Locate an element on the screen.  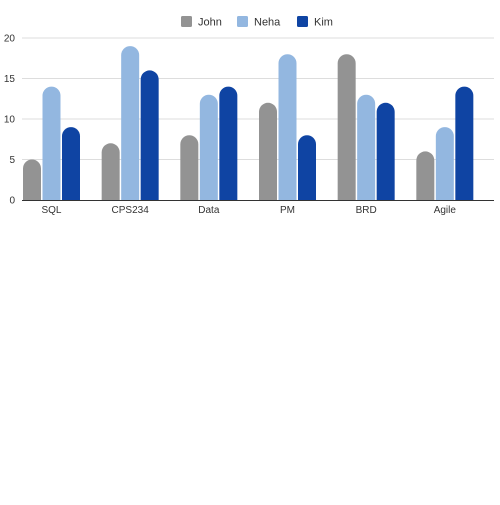
bar-kim-sql is located at coordinates (71, 163).